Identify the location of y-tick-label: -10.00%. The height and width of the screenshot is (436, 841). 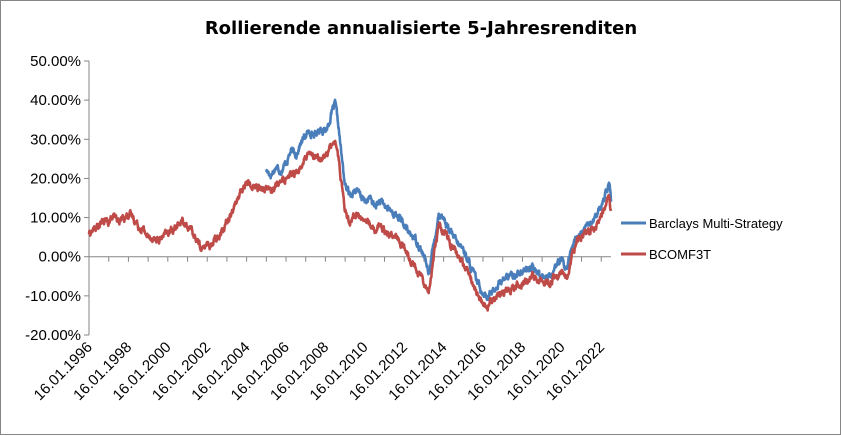
(53, 296).